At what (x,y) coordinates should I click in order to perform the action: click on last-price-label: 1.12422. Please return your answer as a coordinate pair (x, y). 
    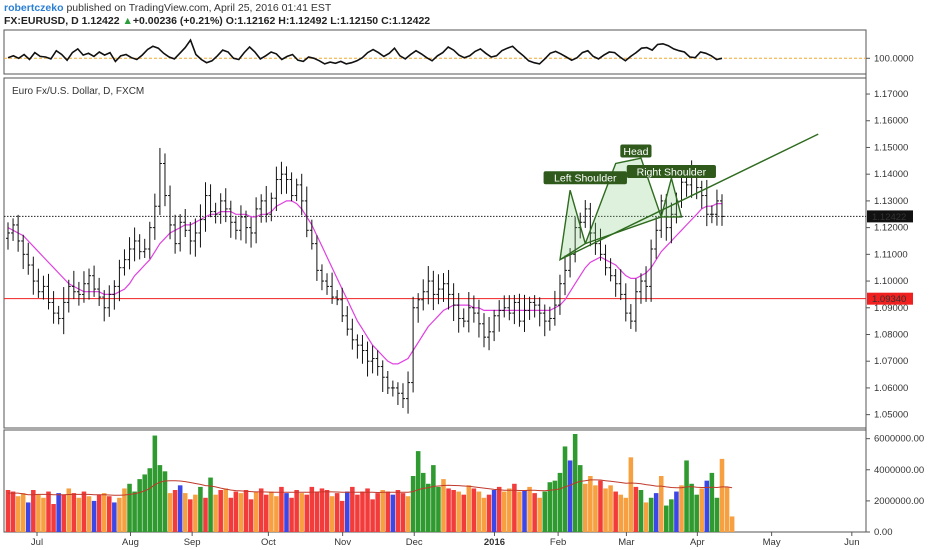
    Looking at the image, I should click on (889, 217).